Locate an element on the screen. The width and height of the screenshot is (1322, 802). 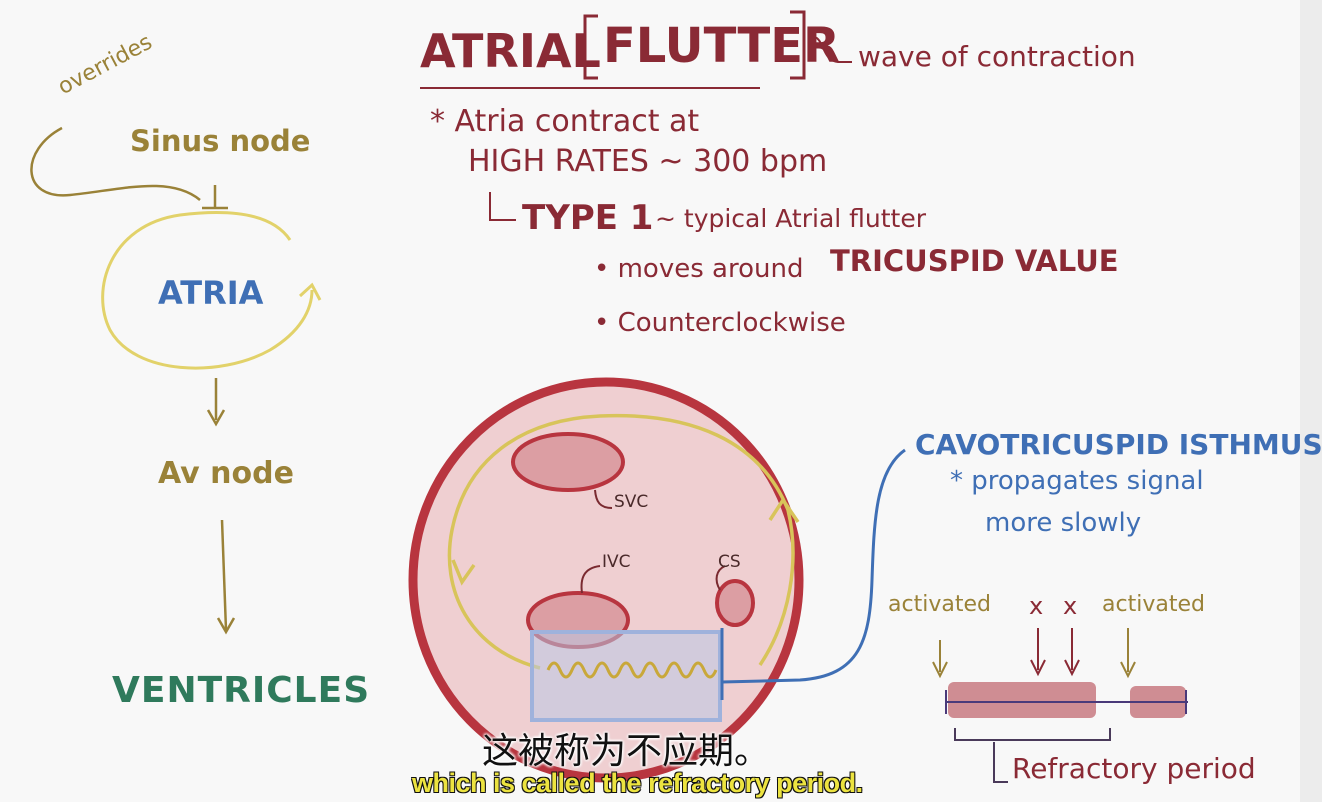
svc-label: SVC is located at coordinates (631, 502).